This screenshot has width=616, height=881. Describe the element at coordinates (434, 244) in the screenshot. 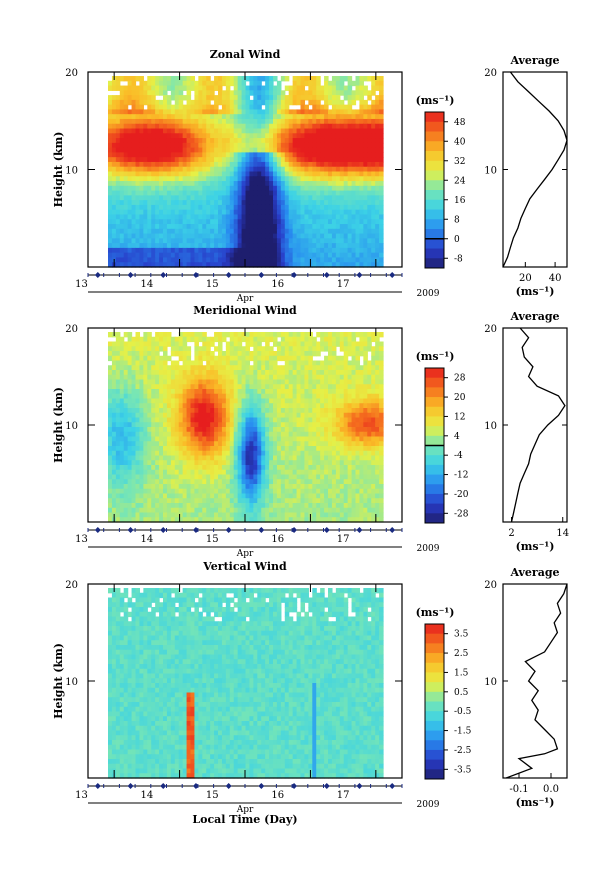

I see `colorbar-segment` at that location.